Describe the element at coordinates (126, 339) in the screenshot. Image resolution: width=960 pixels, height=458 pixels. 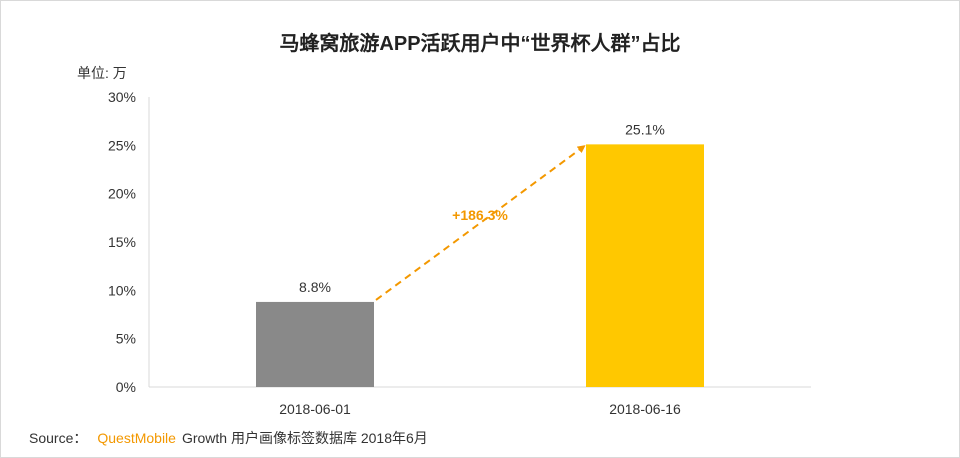
I see `y-tick-label: 5%` at that location.